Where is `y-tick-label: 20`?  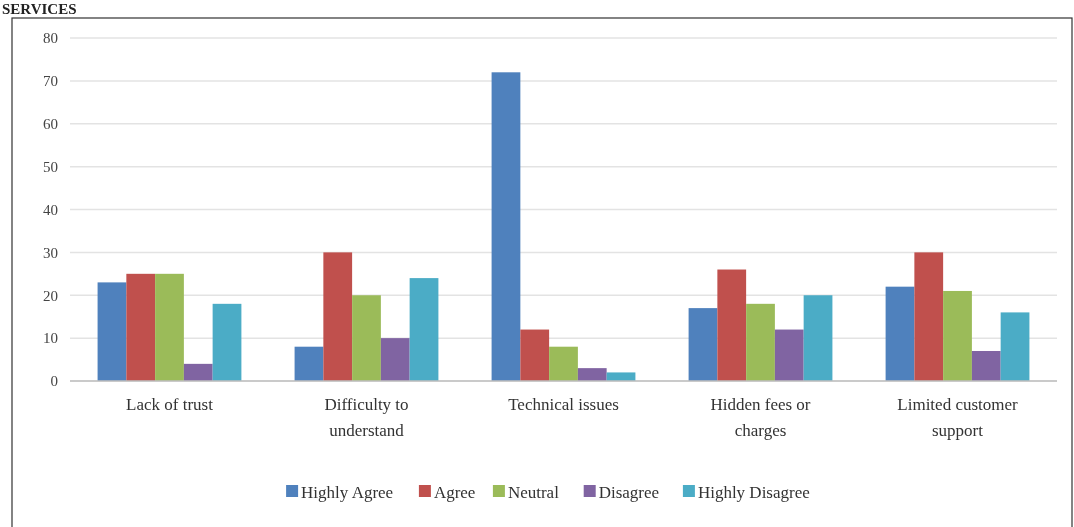 y-tick-label: 20 is located at coordinates (50, 295).